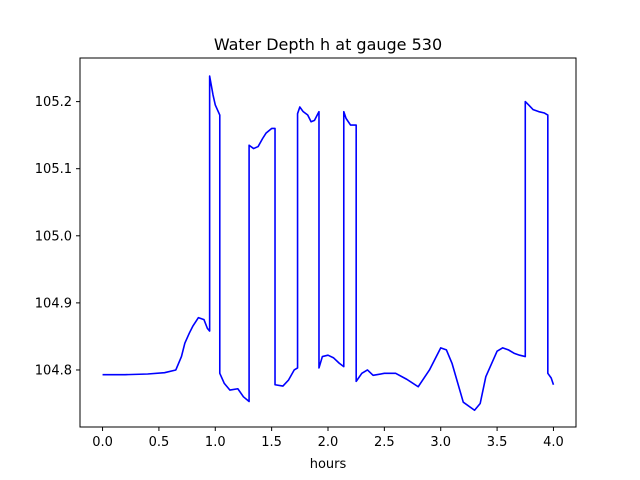 The height and width of the screenshot is (480, 640). What do you see at coordinates (102, 442) in the screenshot?
I see `x-tick-label: 0.0` at bounding box center [102, 442].